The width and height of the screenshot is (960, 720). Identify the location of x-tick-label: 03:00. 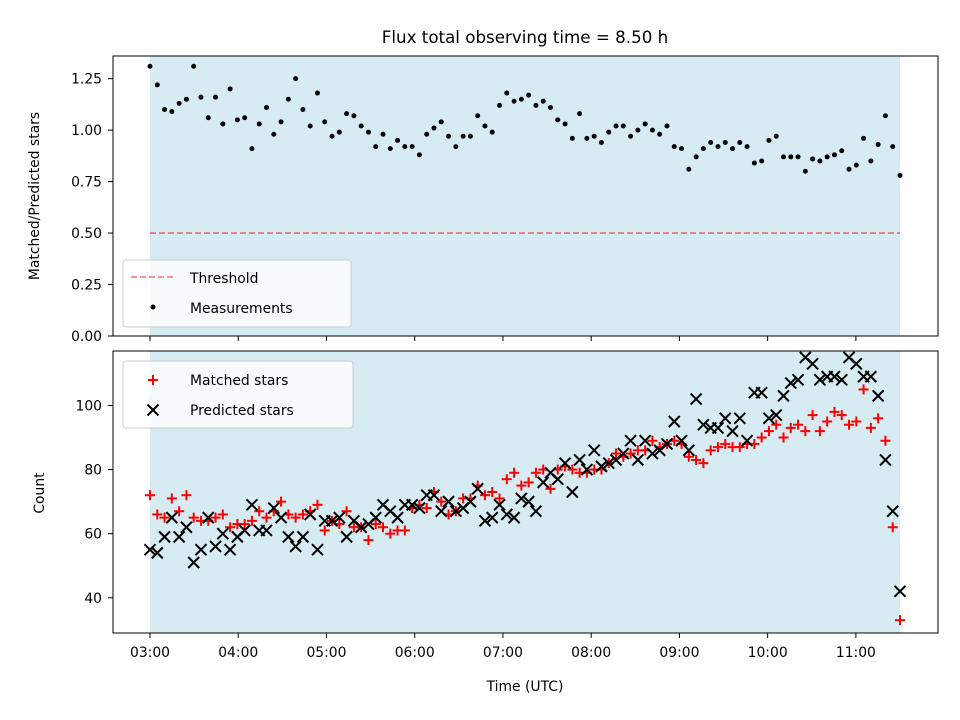
(150, 653).